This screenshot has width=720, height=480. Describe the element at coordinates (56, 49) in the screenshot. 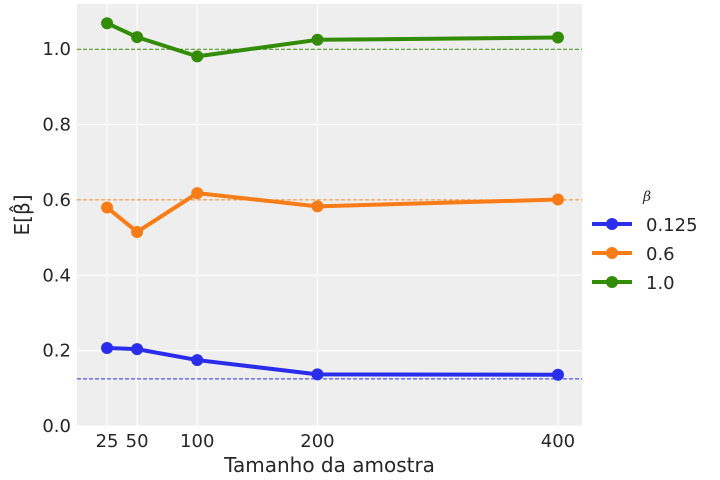

I see `y-tick-label: 1.0` at that location.